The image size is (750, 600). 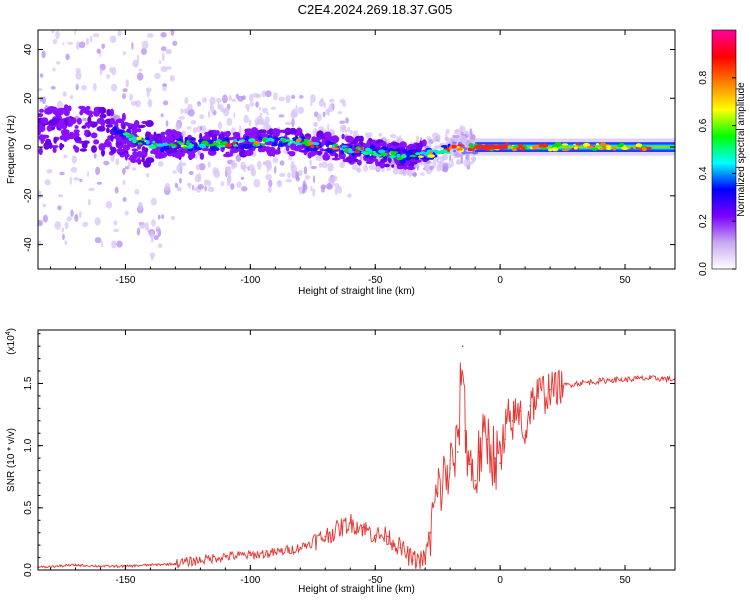 I want to click on x-tick-label: -50, so click(x=375, y=280).